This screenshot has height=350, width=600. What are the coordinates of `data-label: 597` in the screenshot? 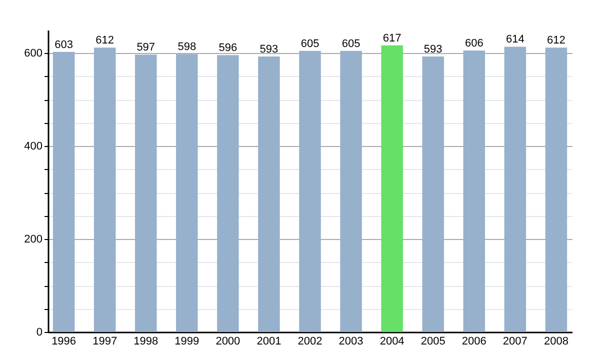 It's located at (146, 48).